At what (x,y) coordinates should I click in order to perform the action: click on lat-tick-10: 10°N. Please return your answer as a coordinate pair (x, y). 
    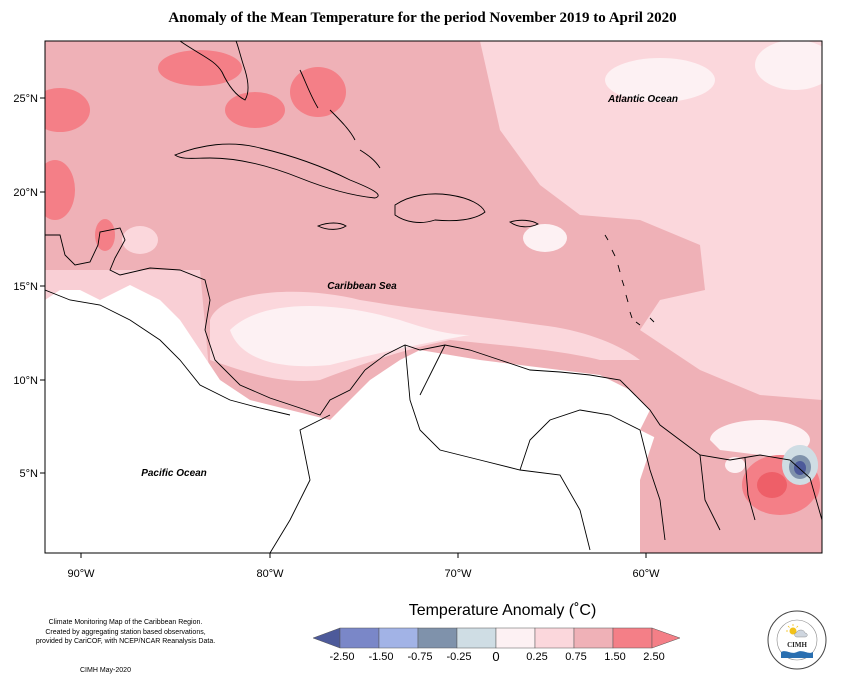
    Looking at the image, I should click on (25, 381).